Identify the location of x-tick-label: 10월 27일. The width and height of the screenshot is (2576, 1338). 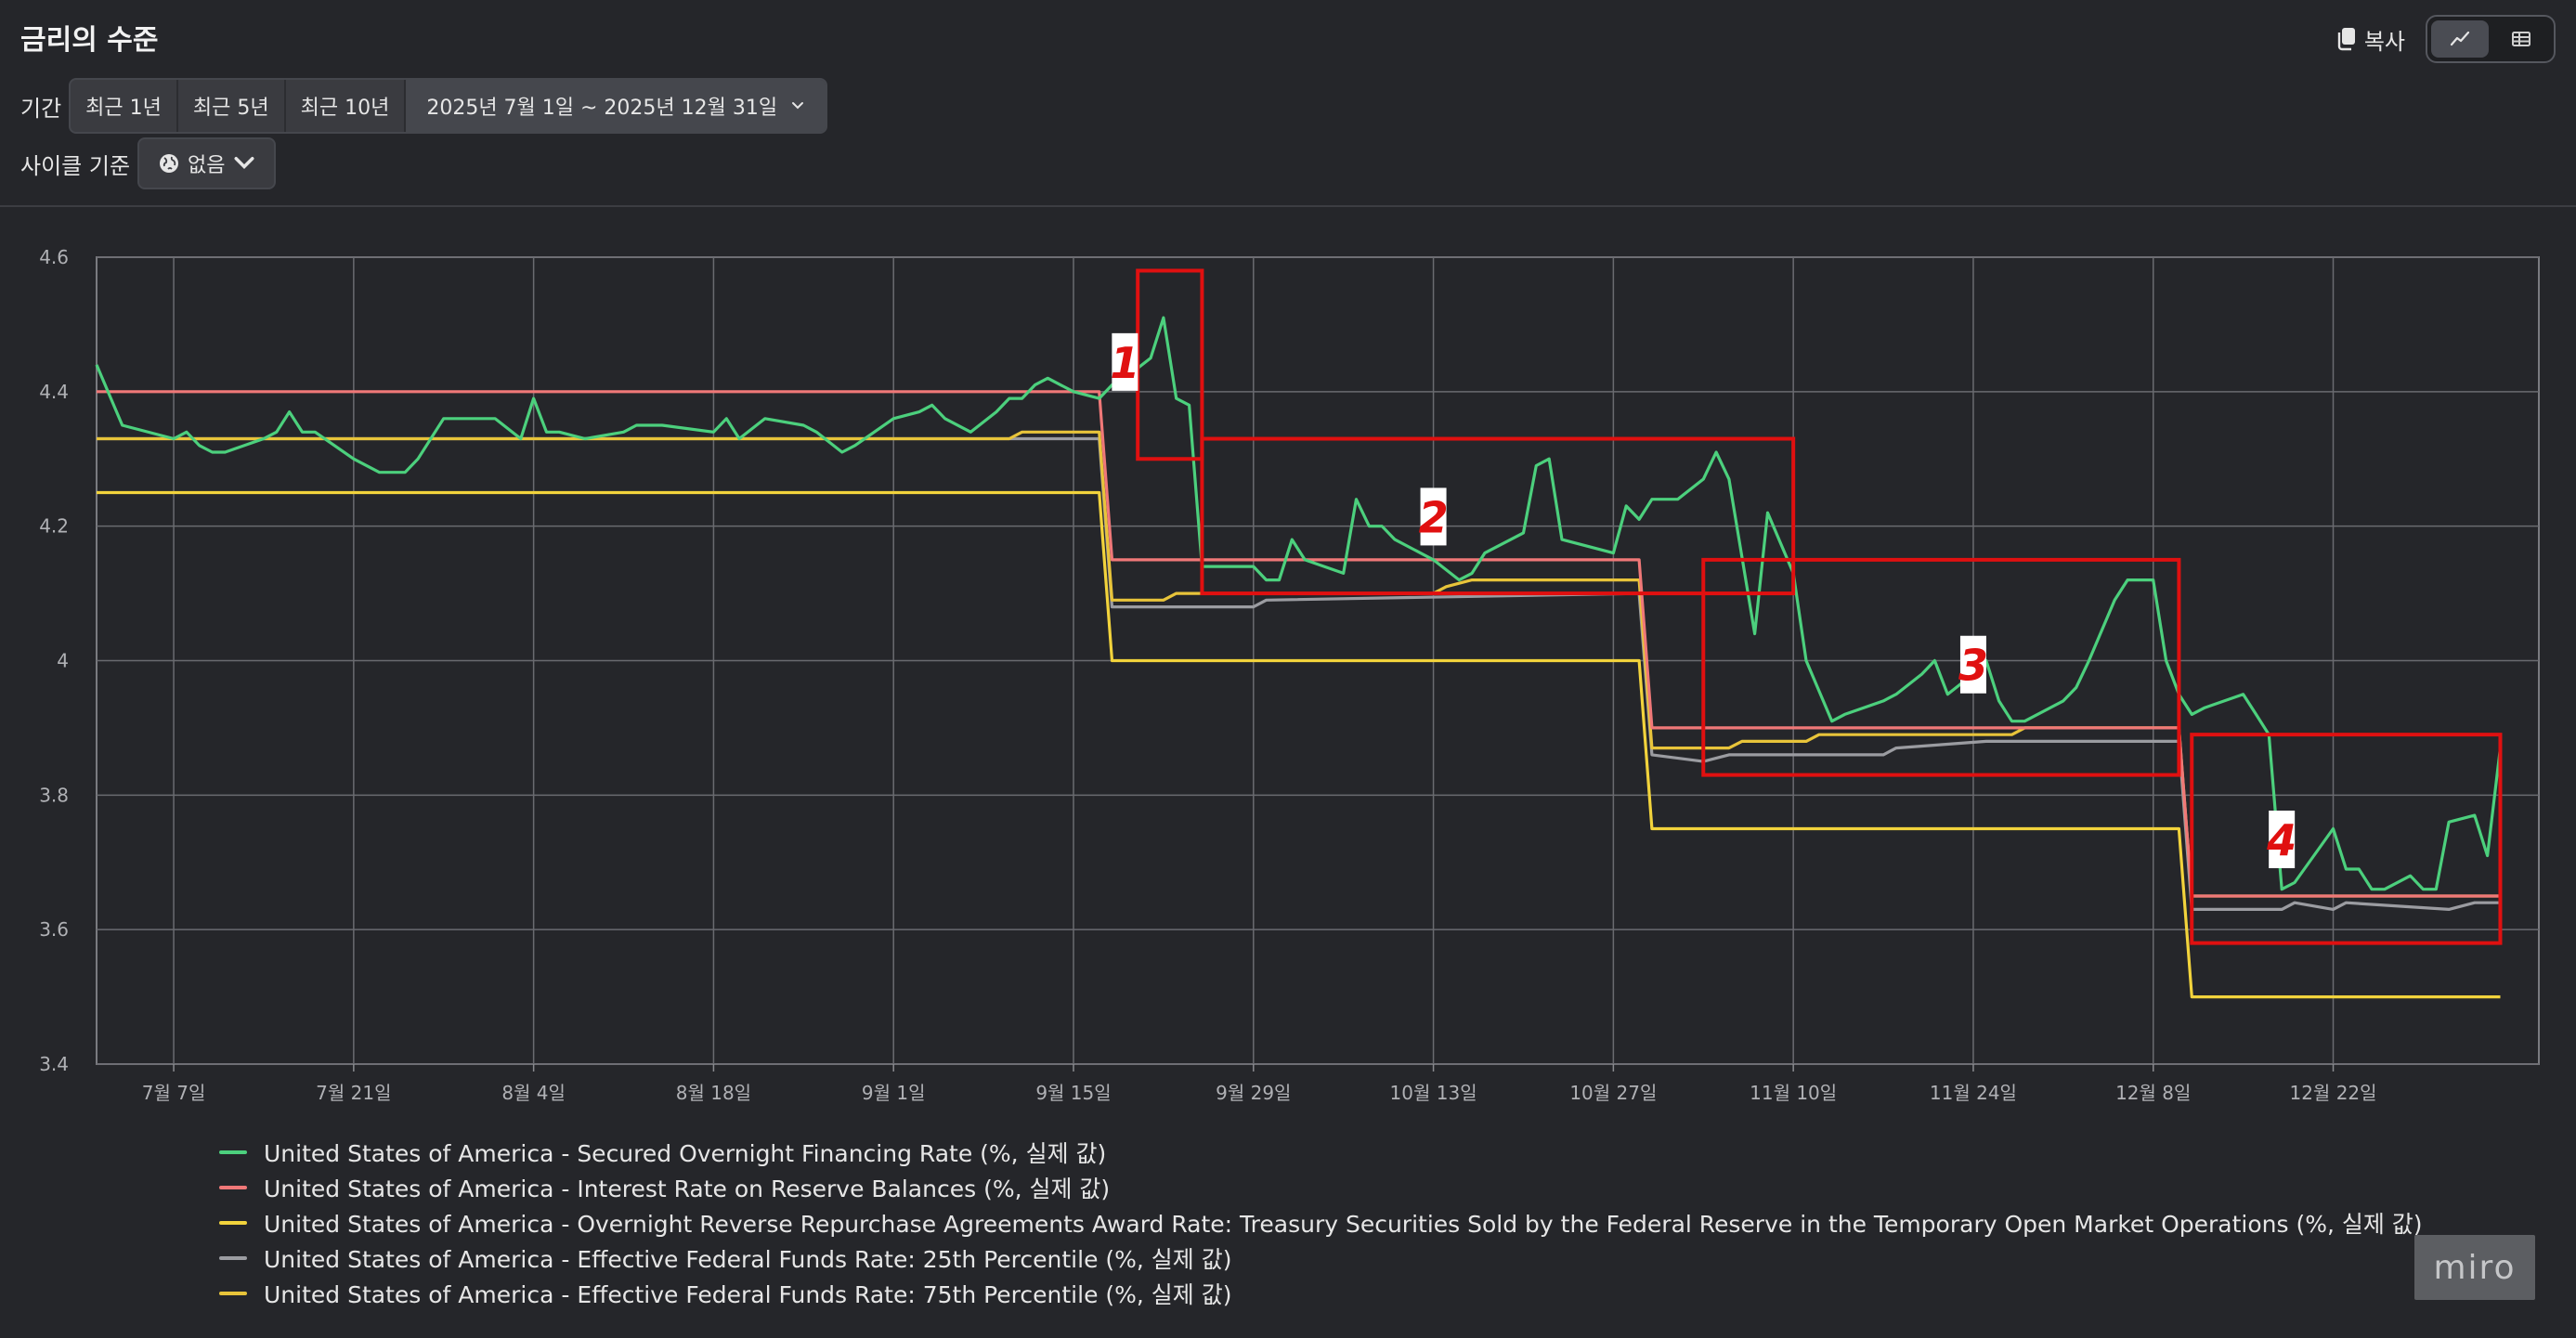
(1613, 1093).